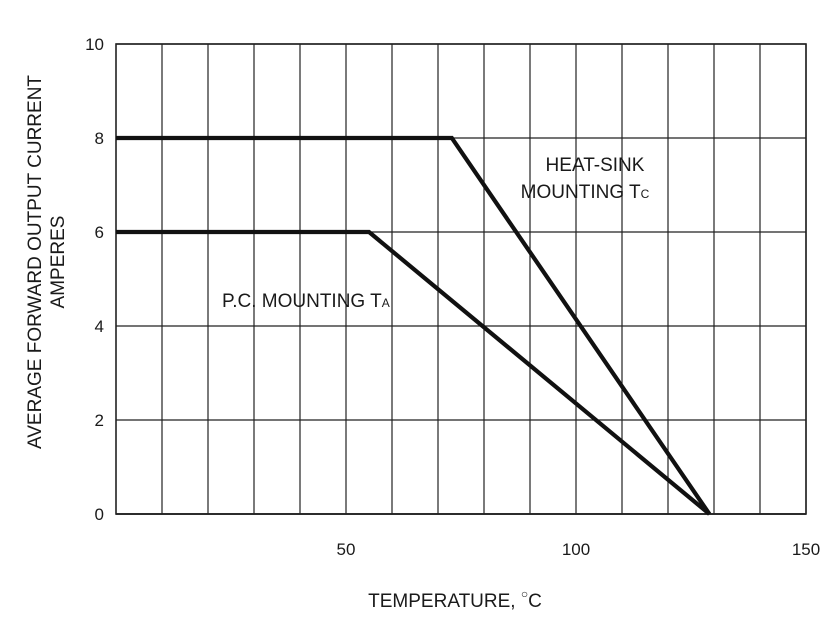 The image size is (827, 629). I want to click on x-tick-label: 100, so click(576, 549).